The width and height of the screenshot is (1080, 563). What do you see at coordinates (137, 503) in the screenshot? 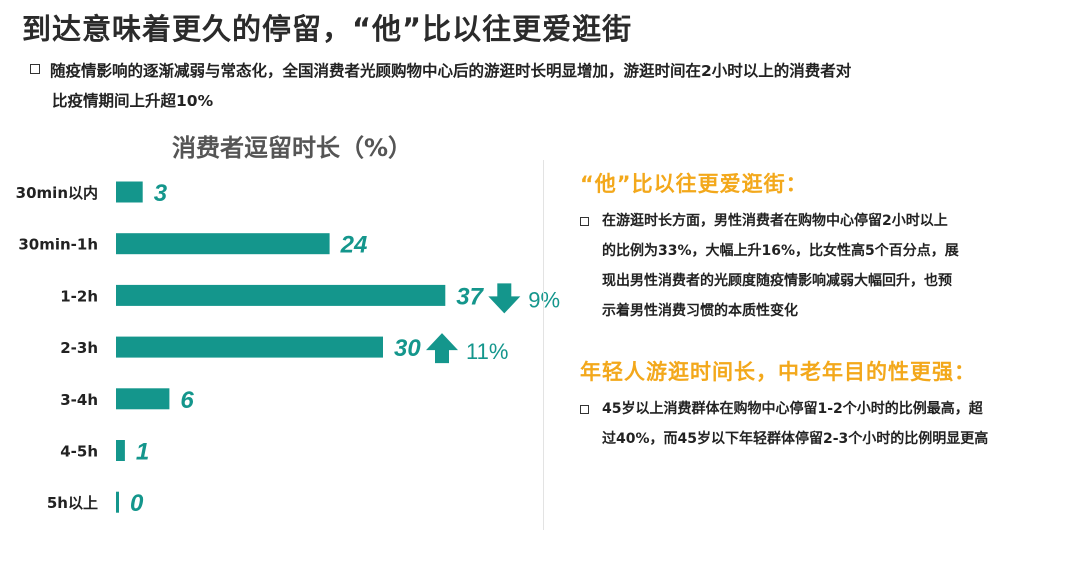
I see `value-label: 0` at bounding box center [137, 503].